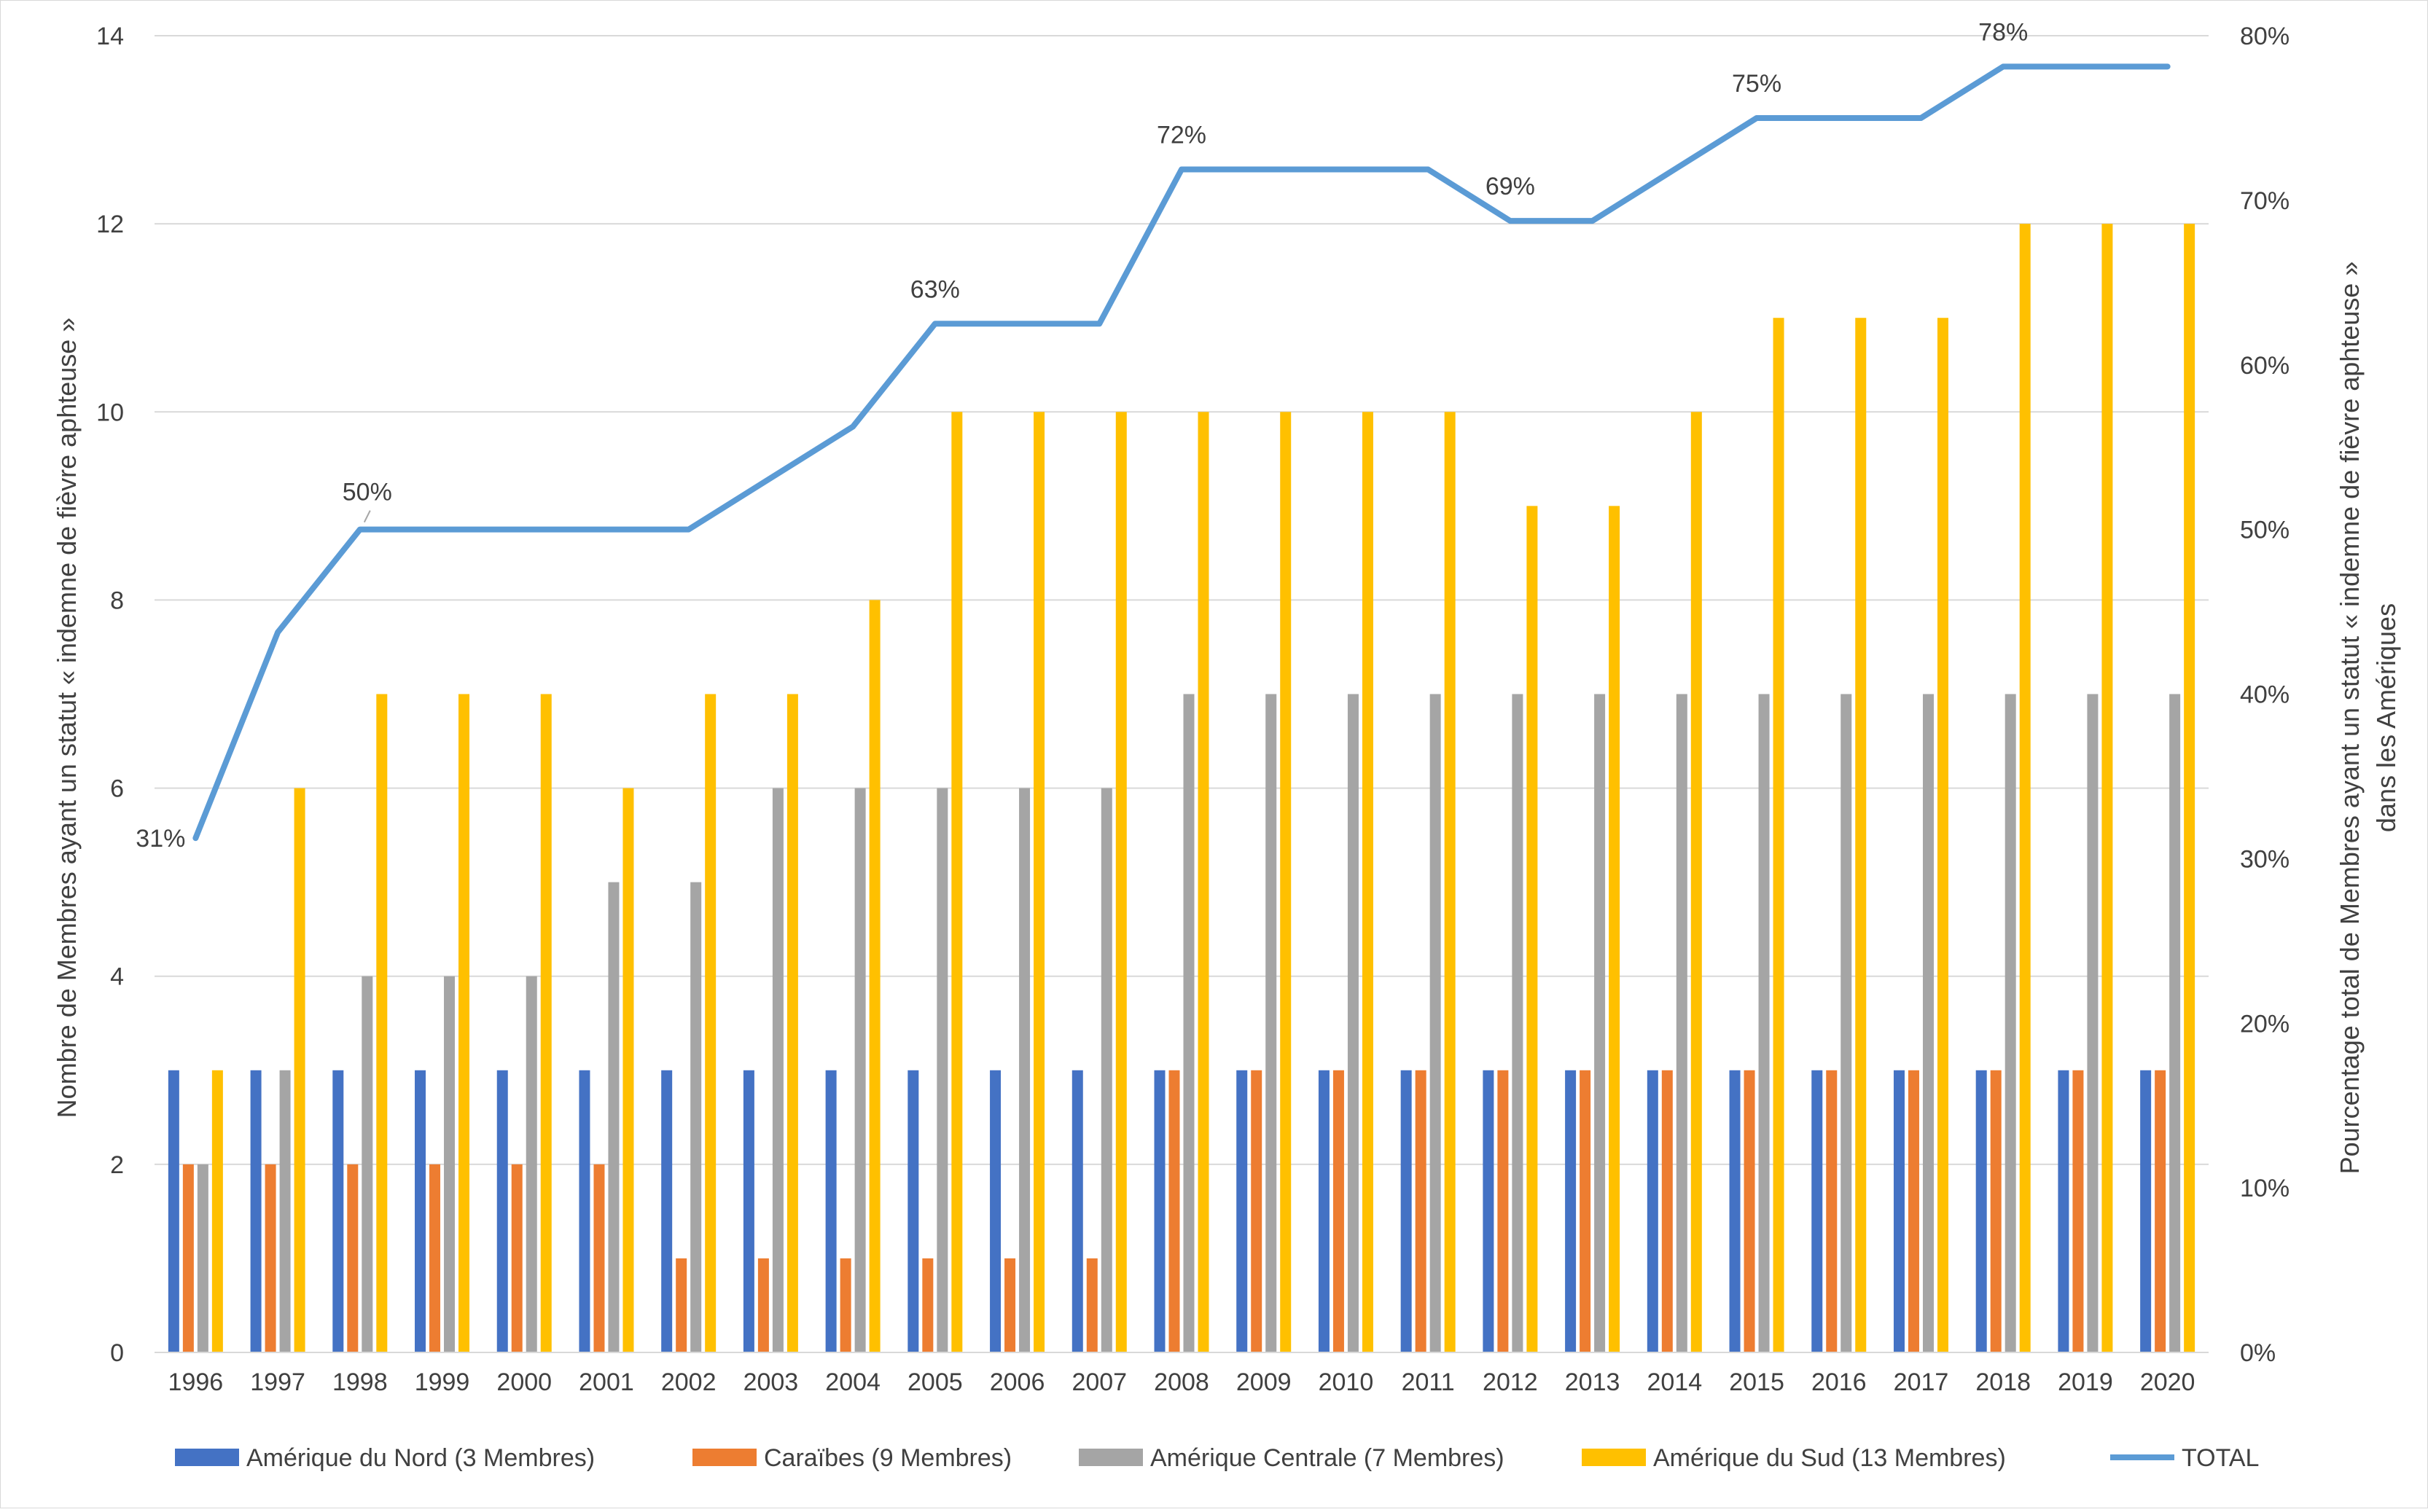 The image size is (2428, 1512). What do you see at coordinates (689, 1382) in the screenshot?
I see `x-tick-label: 2002` at bounding box center [689, 1382].